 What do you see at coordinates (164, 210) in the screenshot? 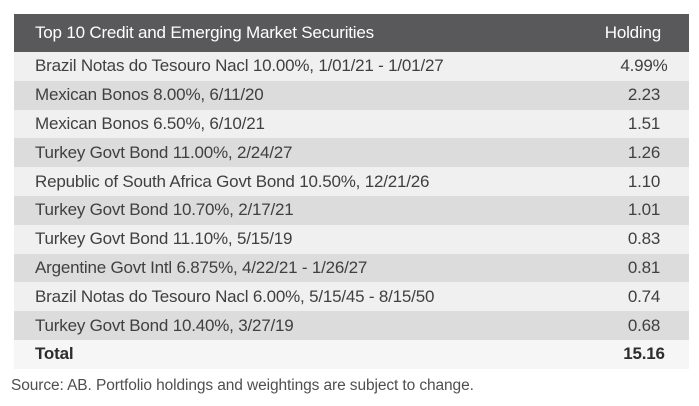
I see `security-name: Turkey Govt Bond 10.70%, 2/17/21` at bounding box center [164, 210].